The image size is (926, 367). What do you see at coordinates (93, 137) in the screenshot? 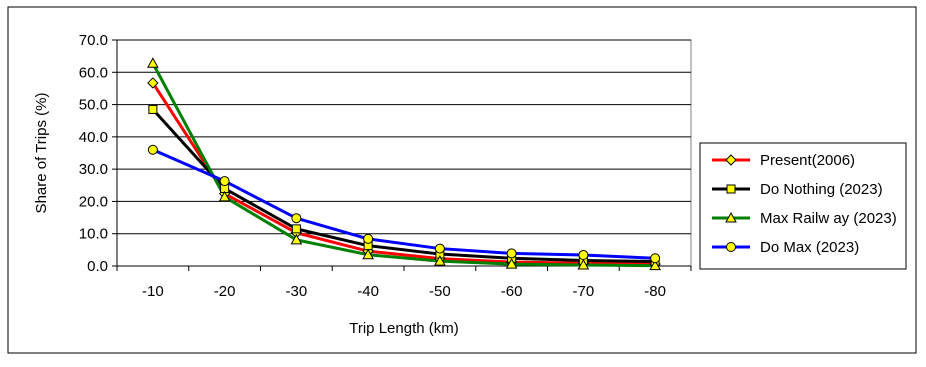
I see `y-tick-label: 40.0` at bounding box center [93, 137].